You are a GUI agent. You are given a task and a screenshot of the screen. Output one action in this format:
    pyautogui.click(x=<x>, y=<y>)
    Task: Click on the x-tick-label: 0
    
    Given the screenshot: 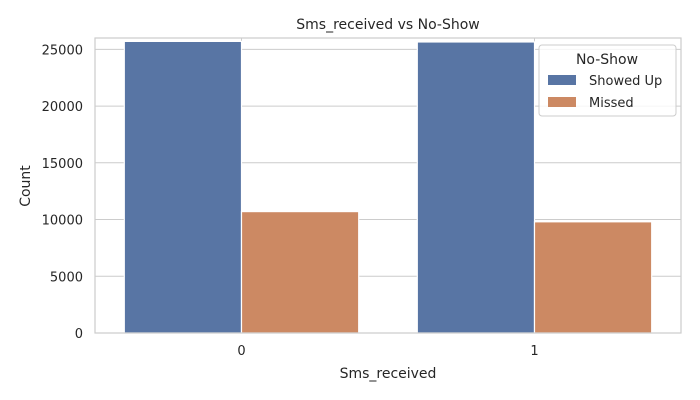 What is the action you would take?
    pyautogui.click(x=241, y=351)
    